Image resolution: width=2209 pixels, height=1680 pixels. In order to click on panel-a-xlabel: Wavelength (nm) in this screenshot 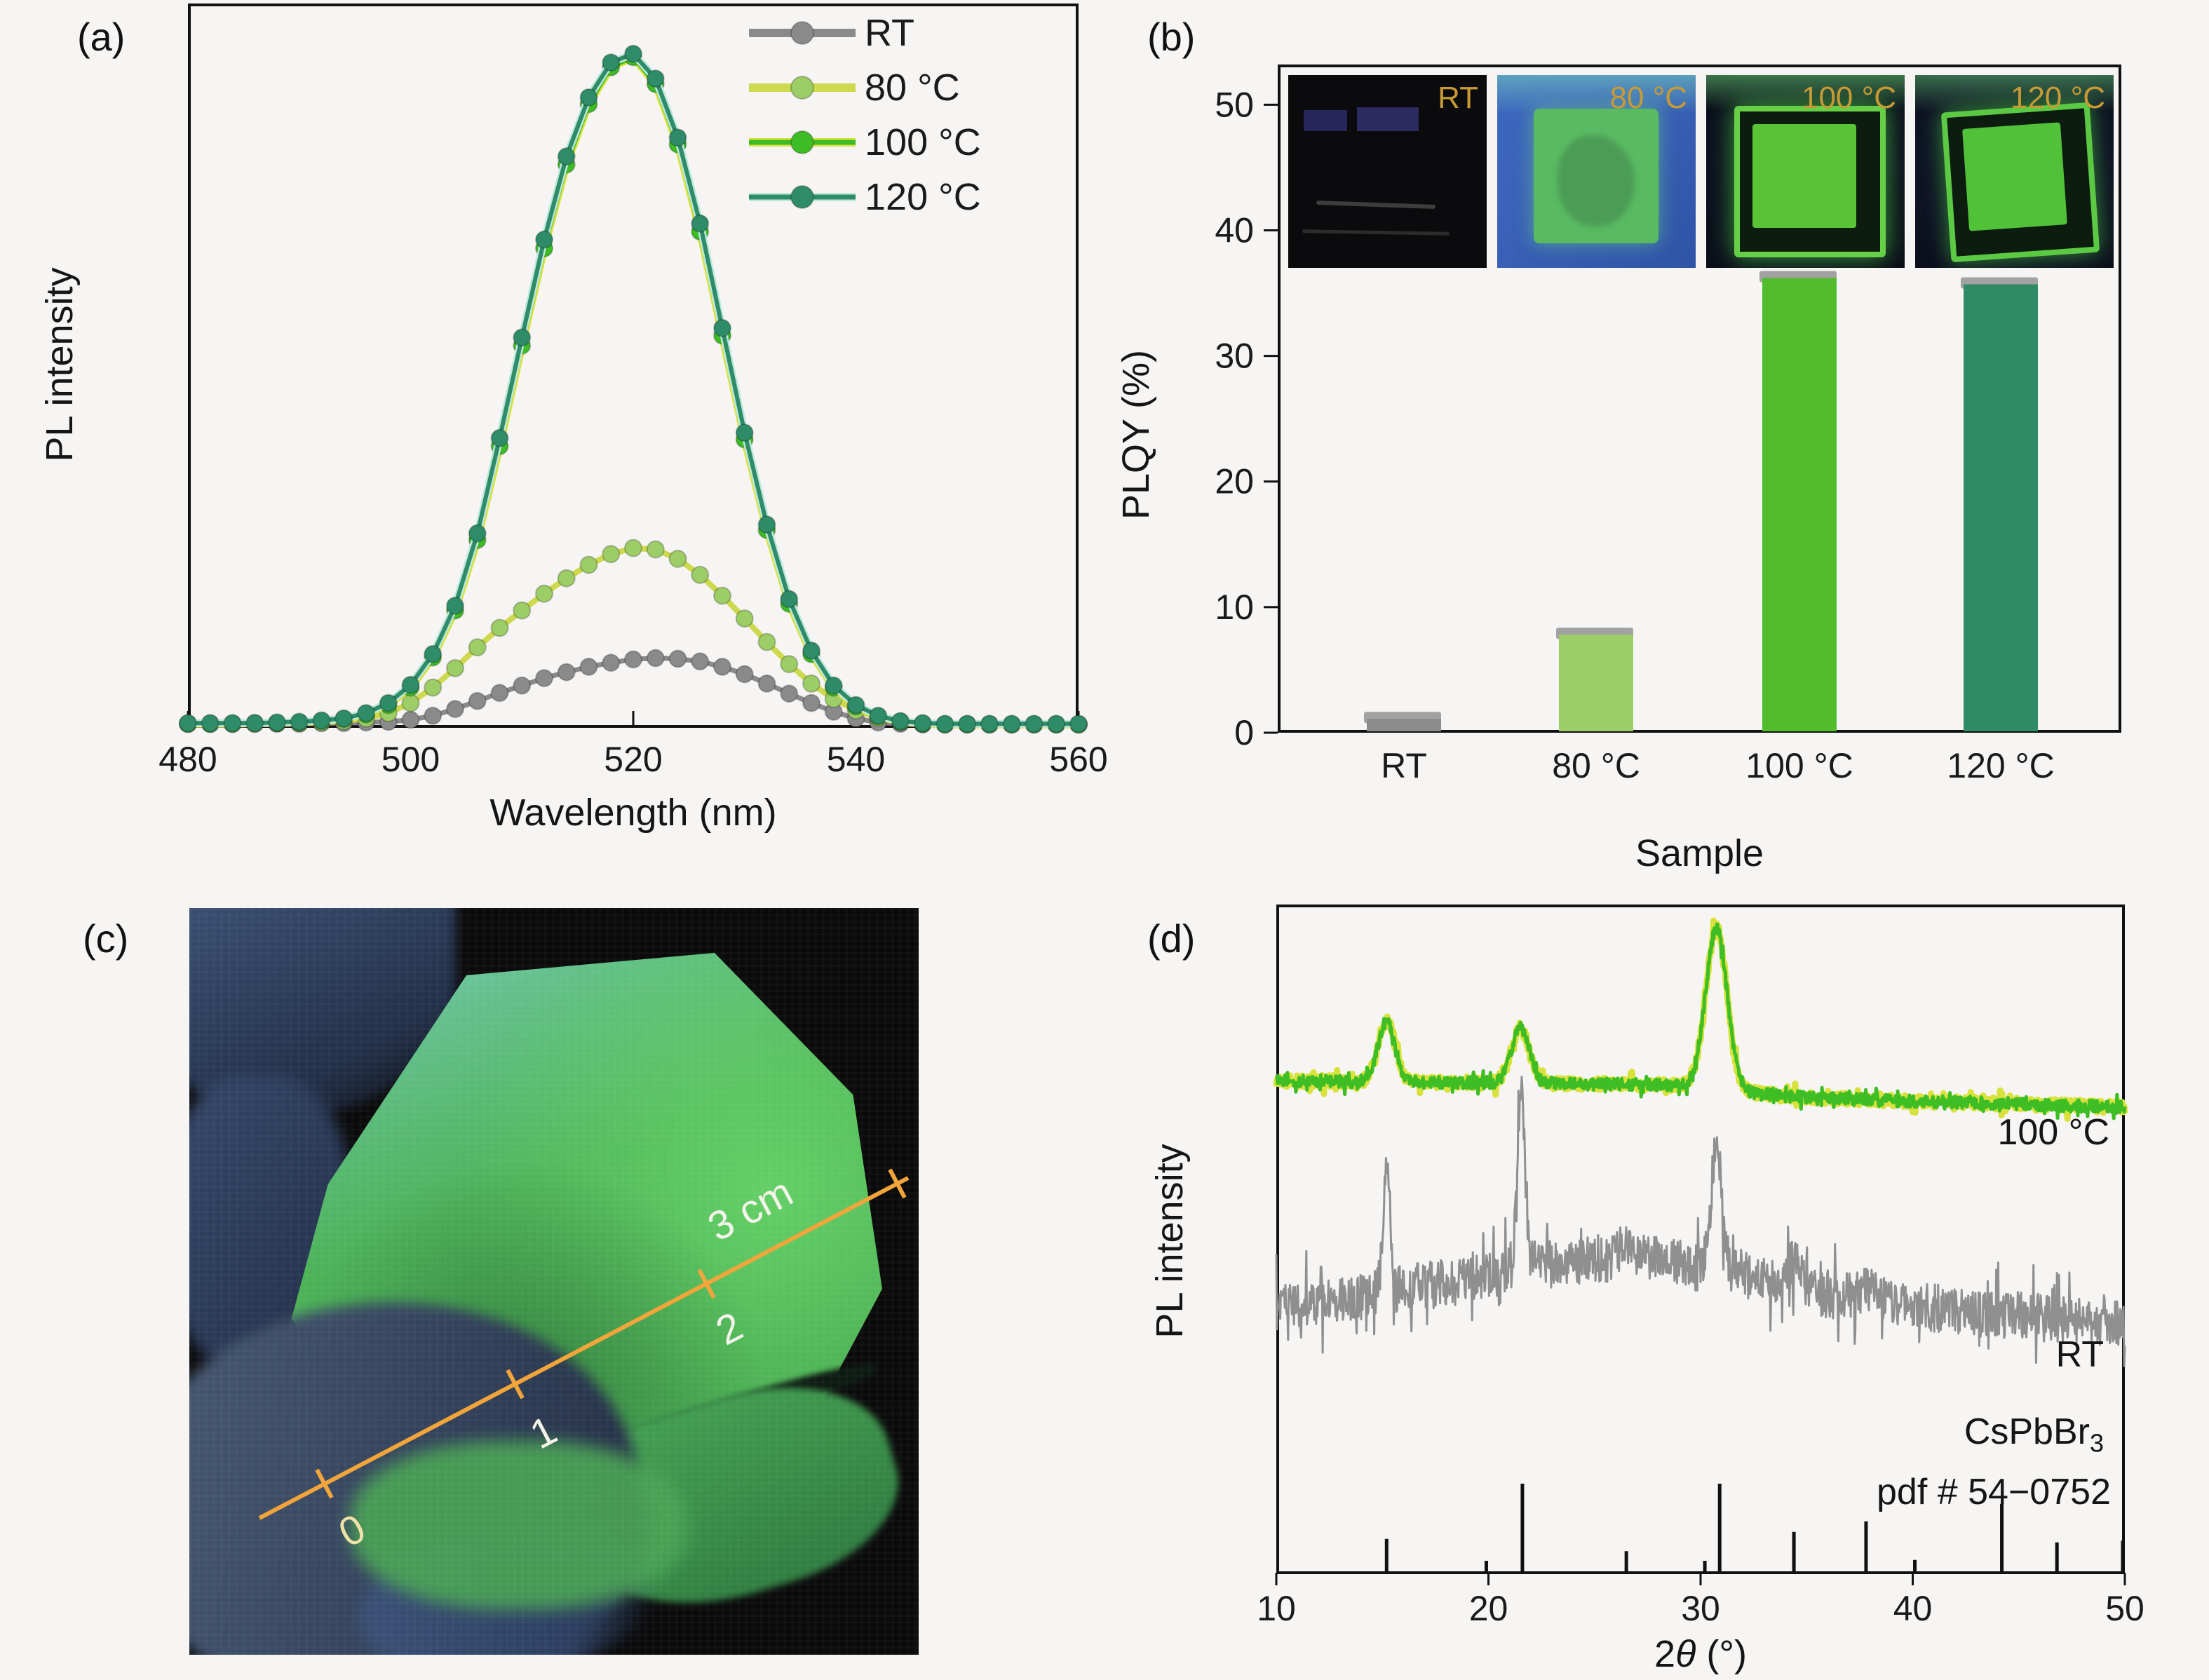, I will do `click(633, 813)`.